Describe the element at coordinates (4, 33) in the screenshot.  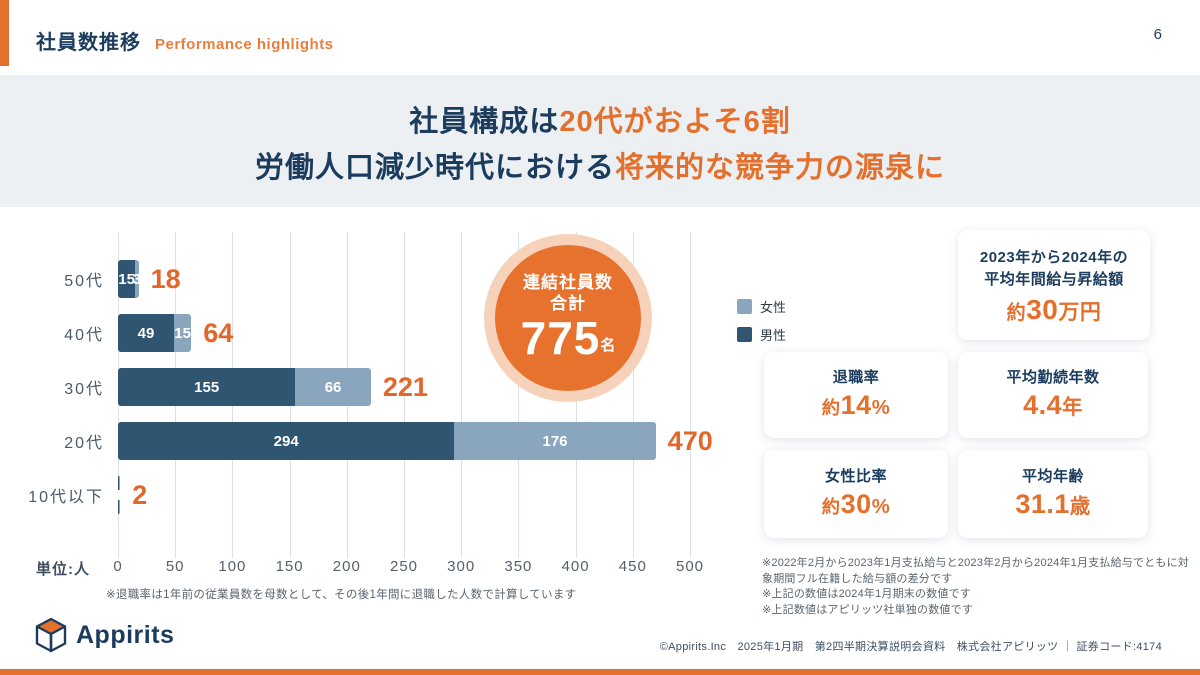
I see `header-accent-strip` at that location.